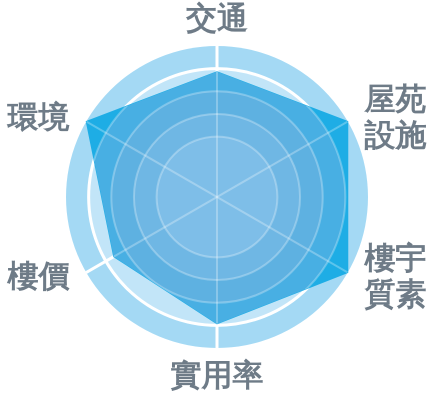 The image size is (446, 403). What do you see at coordinates (38, 276) in the screenshot?
I see `category-label: 樓價` at bounding box center [38, 276].